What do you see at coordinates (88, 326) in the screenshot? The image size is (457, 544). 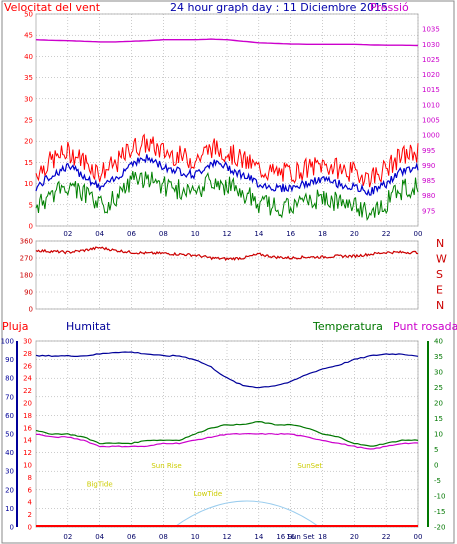 I see `humidity-label: Humitat` at bounding box center [88, 326].